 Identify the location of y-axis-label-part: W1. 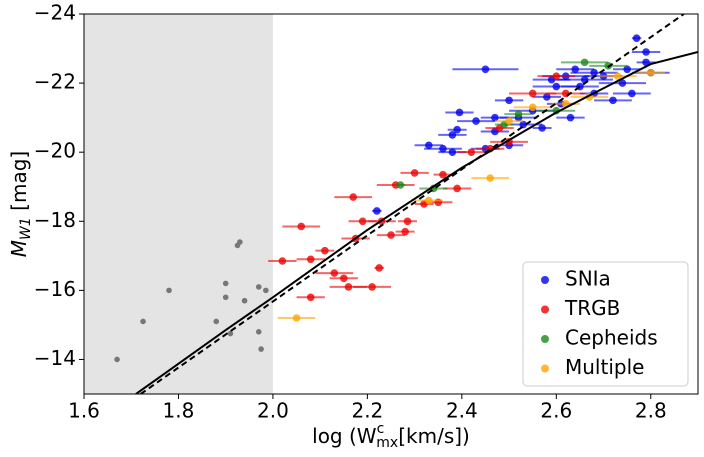
(26, 228).